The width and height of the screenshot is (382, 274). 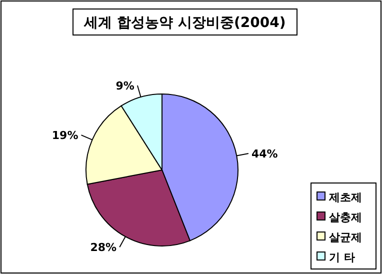 What do you see at coordinates (345, 217) in the screenshot?
I see `legend-label: 살충제` at bounding box center [345, 217].